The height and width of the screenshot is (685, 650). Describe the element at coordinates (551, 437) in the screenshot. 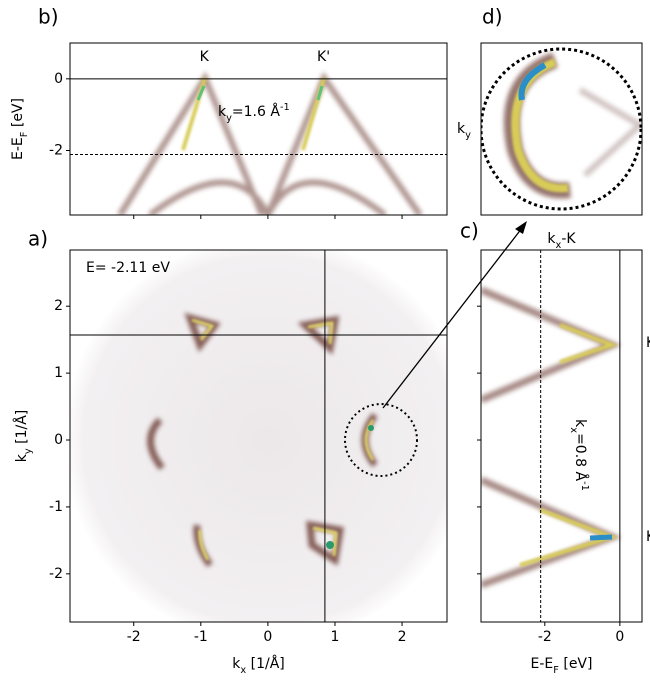

I see `intensity-c` at that location.